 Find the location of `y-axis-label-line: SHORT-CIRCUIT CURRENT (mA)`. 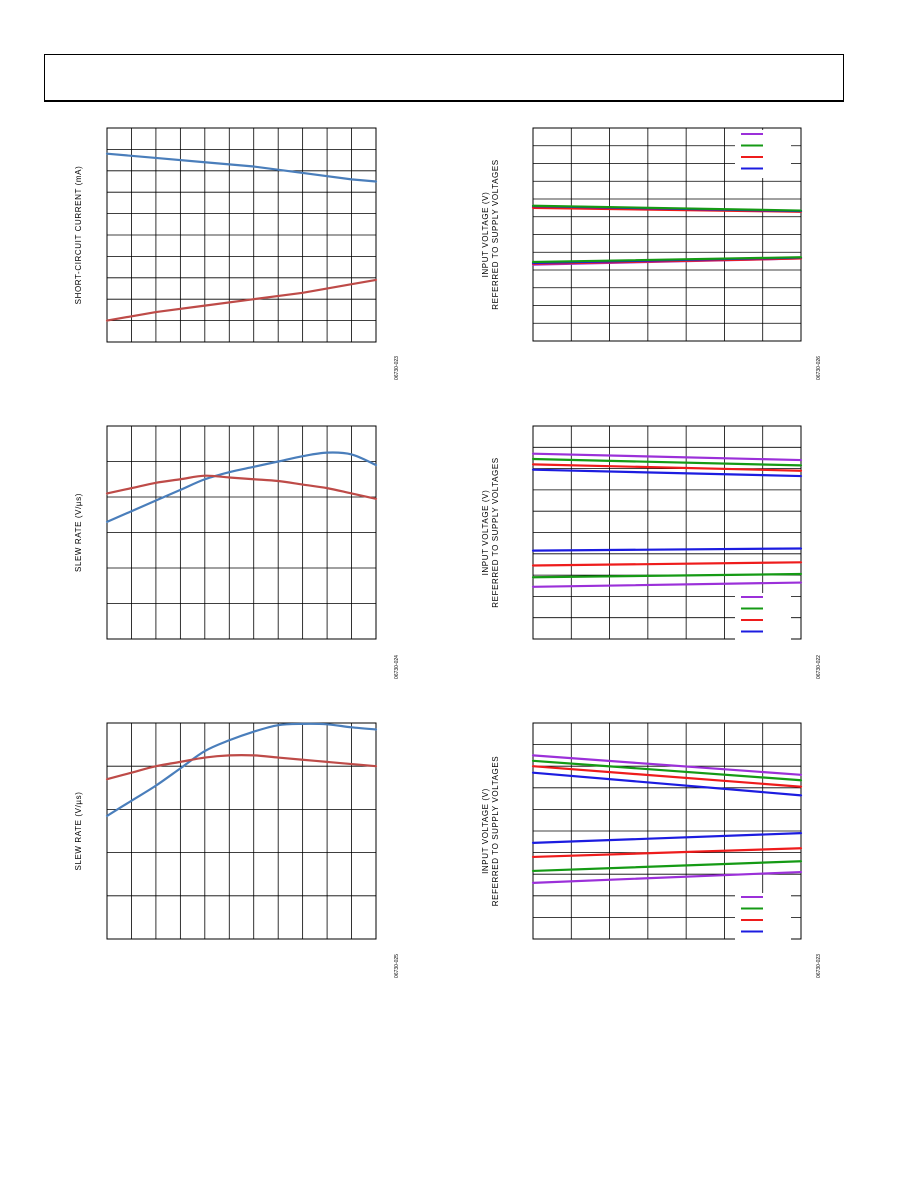

y-axis-label-line: SHORT-CIRCUIT CURRENT (mA) is located at coordinates (78, 235).